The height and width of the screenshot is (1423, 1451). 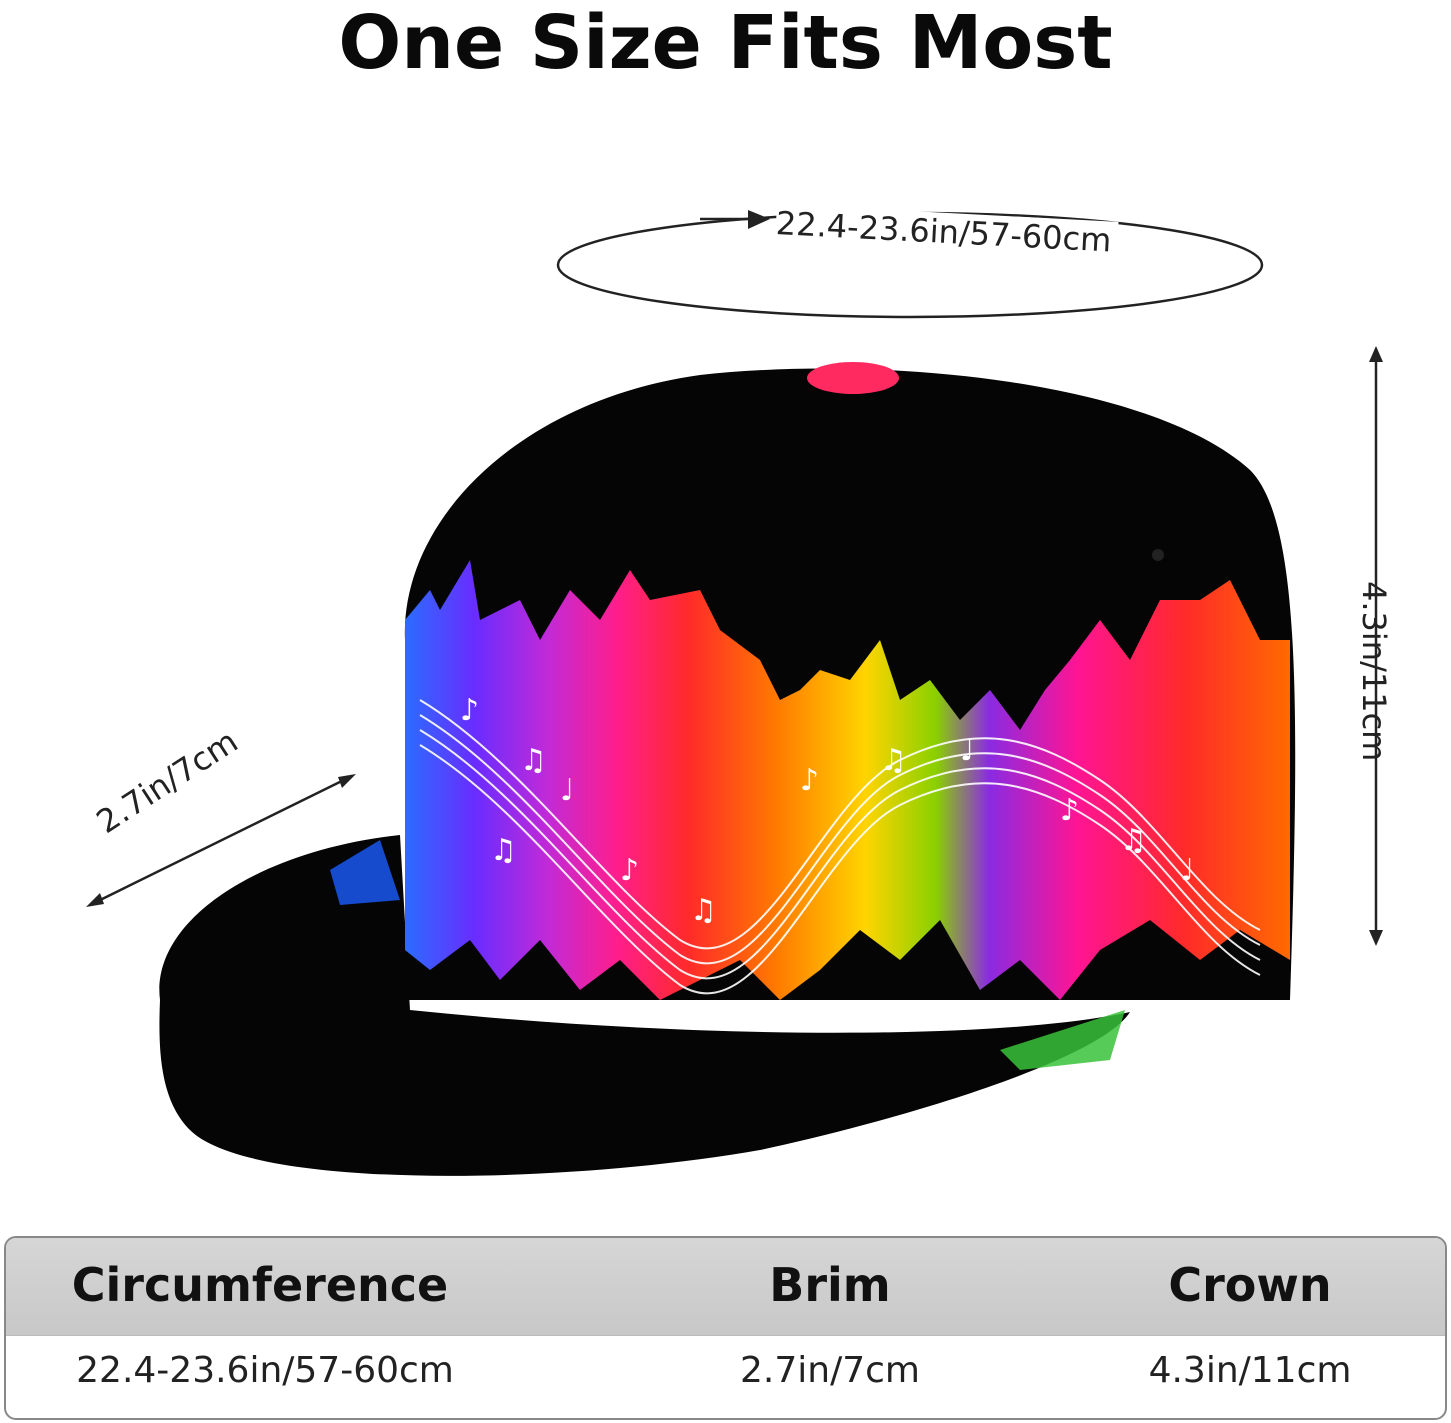 I want to click on size-table, so click(x=725, y=1328).